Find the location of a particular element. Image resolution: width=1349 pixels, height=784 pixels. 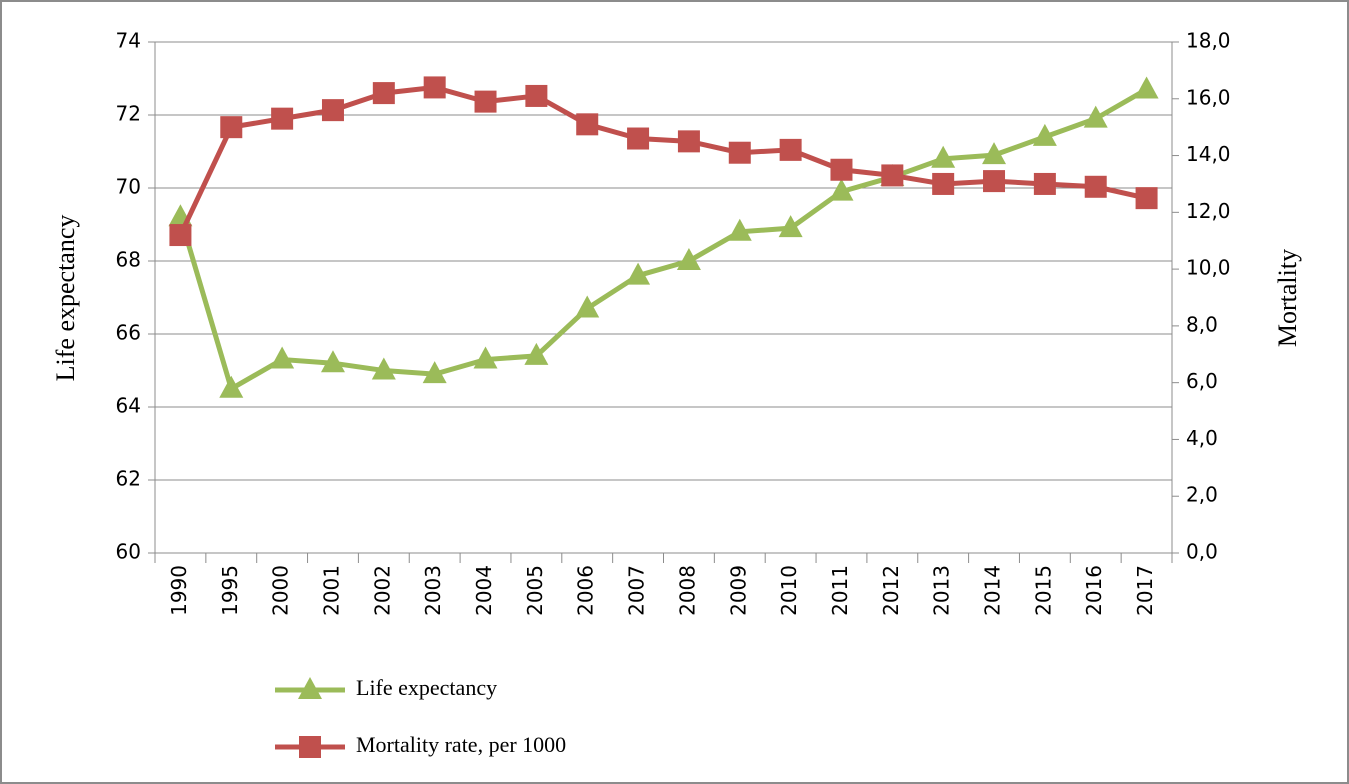

x-tick-label: 2002 is located at coordinates (382, 590).